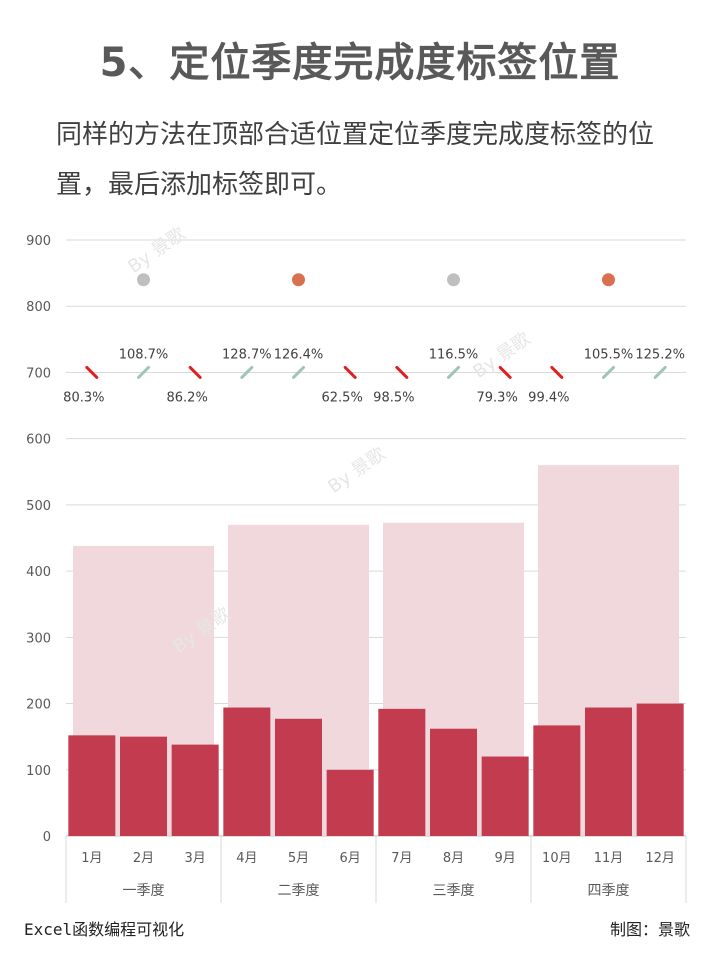 This screenshot has width=720, height=960. What do you see at coordinates (557, 858) in the screenshot?
I see `x-tick-label: 10月` at bounding box center [557, 858].